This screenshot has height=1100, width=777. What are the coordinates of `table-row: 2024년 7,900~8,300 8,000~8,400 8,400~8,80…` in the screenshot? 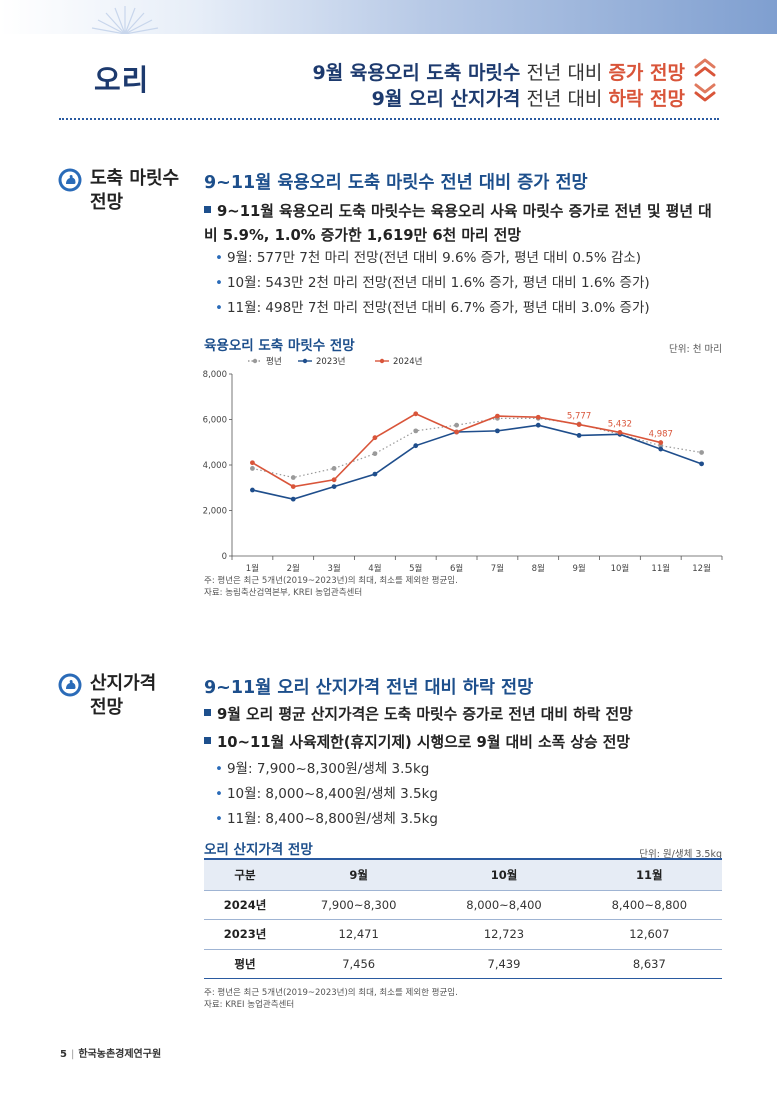 It's located at (463, 905).